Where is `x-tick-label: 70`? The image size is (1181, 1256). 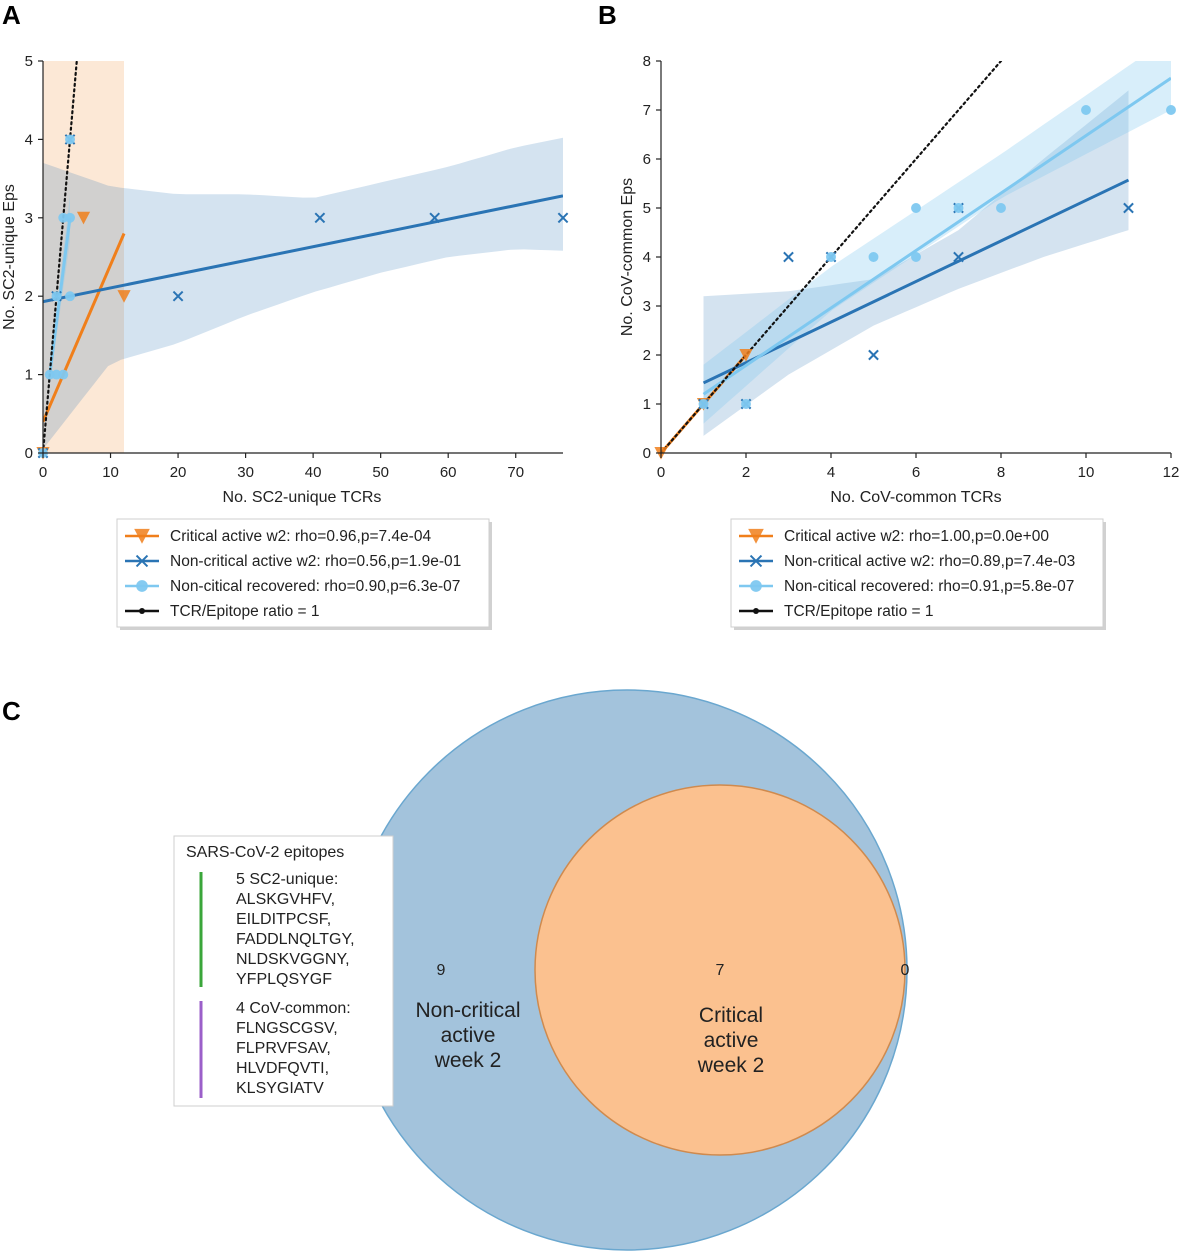 x-tick-label: 70 is located at coordinates (515, 472).